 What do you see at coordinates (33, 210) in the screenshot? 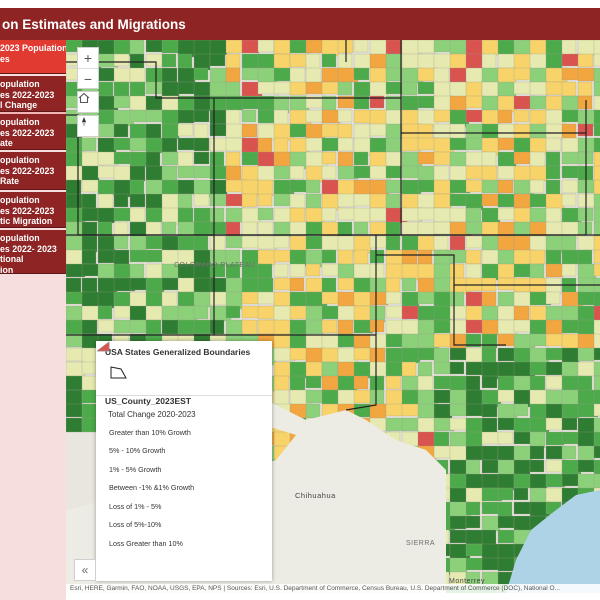
I see `sidebar-item-domestic-migration: opulation es 2022-2023 tic Migration` at bounding box center [33, 210].